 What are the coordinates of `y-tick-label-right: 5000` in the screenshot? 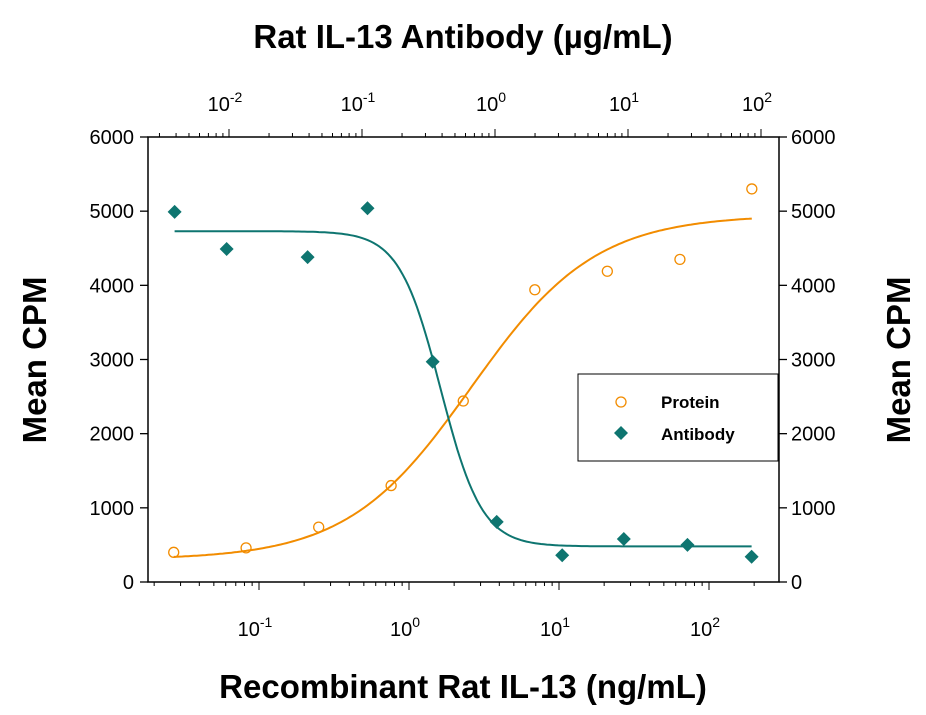 It's located at (813, 212).